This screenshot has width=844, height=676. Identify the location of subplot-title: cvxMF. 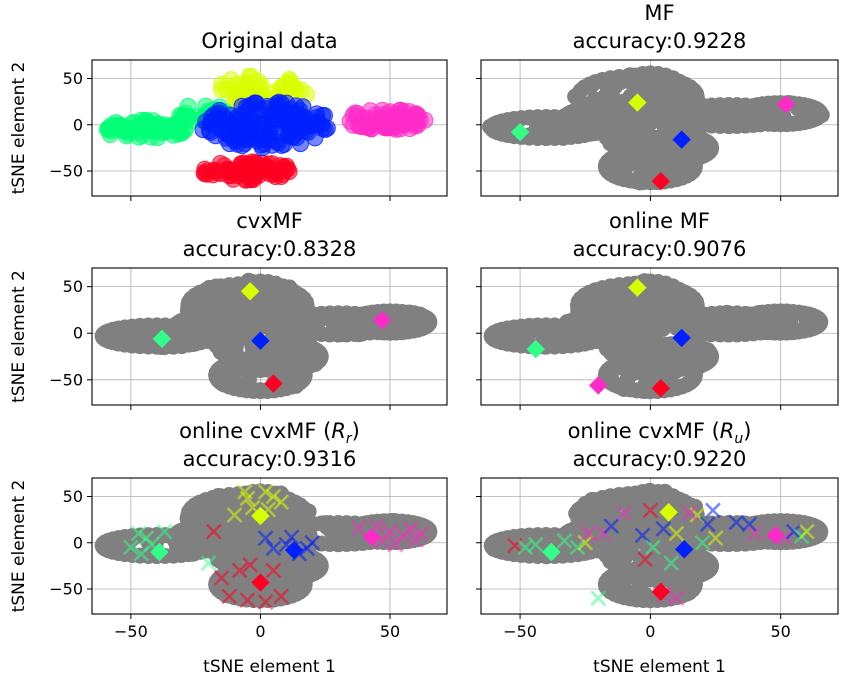
(269, 221).